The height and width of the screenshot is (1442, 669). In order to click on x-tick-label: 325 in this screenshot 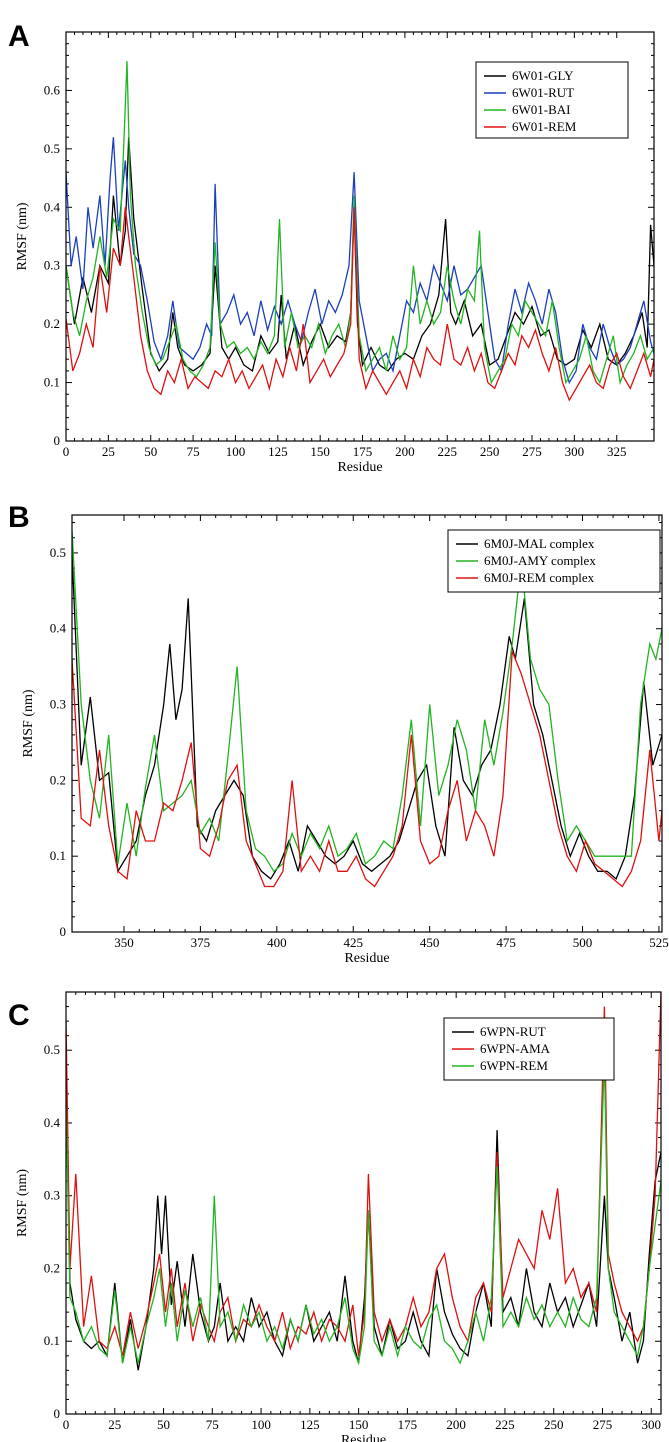, I will do `click(617, 451)`.